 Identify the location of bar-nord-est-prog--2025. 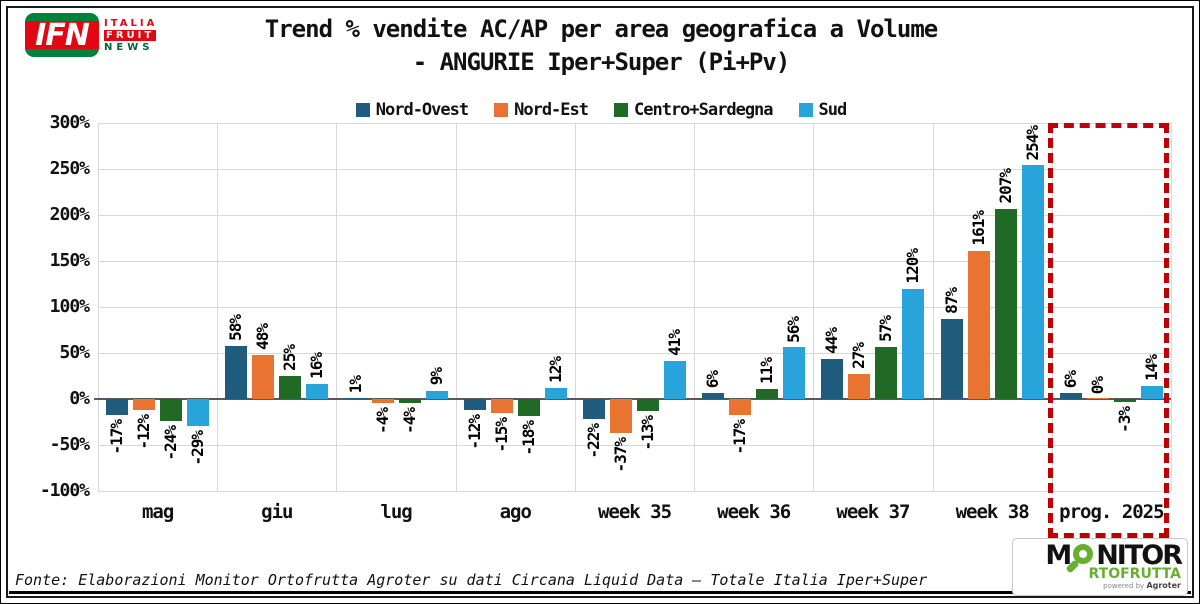
(1097, 398).